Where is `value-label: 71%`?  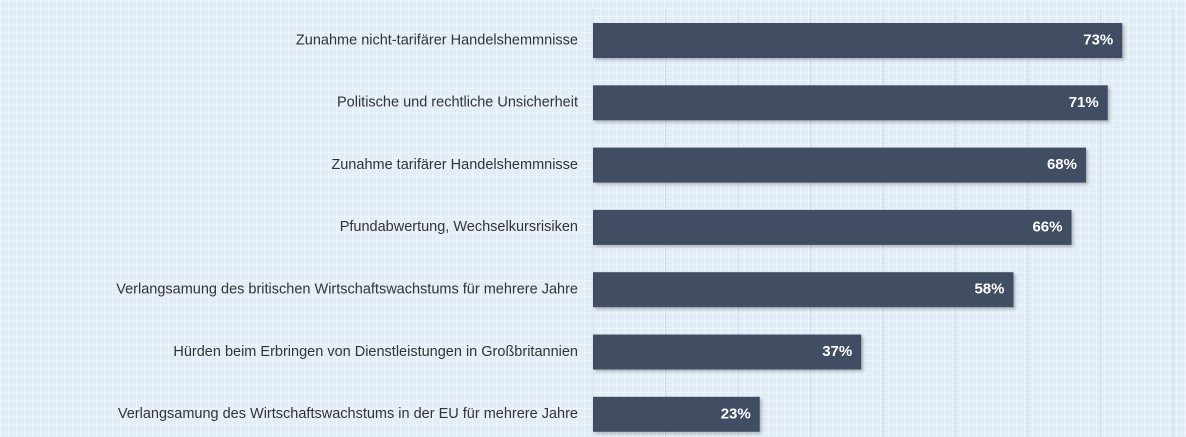
value-label: 71% is located at coordinates (1084, 102).